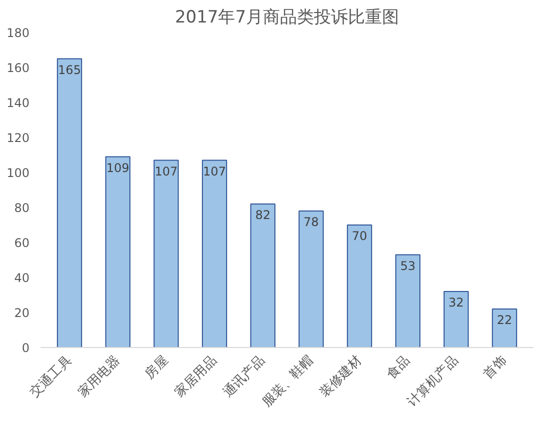  Describe the element at coordinates (22, 208) in the screenshot. I see `y-tick-label: 80` at that location.